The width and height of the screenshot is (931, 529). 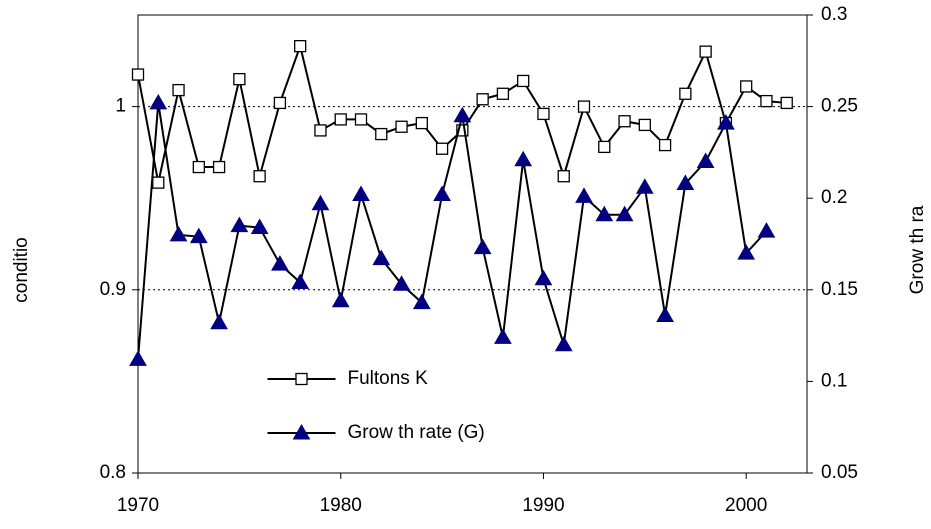 I want to click on y2-tick-label: 0.3, so click(x=834, y=14).